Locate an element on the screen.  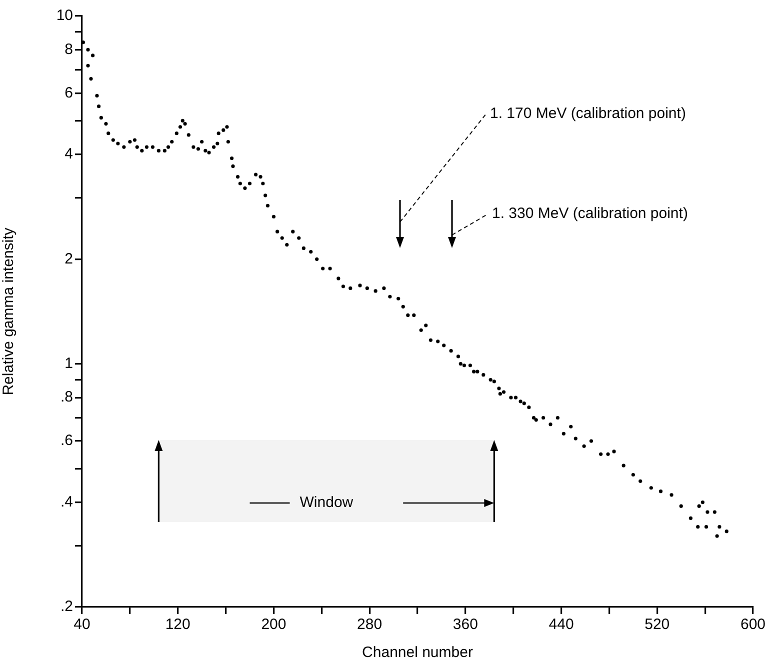
x-tick-label: 440 is located at coordinates (561, 625).